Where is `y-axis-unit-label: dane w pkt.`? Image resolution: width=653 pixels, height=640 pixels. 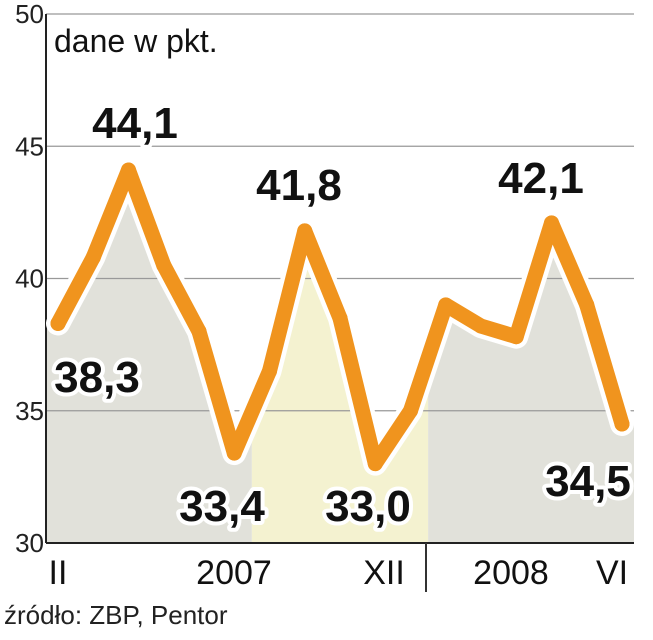
y-axis-unit-label: dane w pkt. is located at coordinates (136, 41).